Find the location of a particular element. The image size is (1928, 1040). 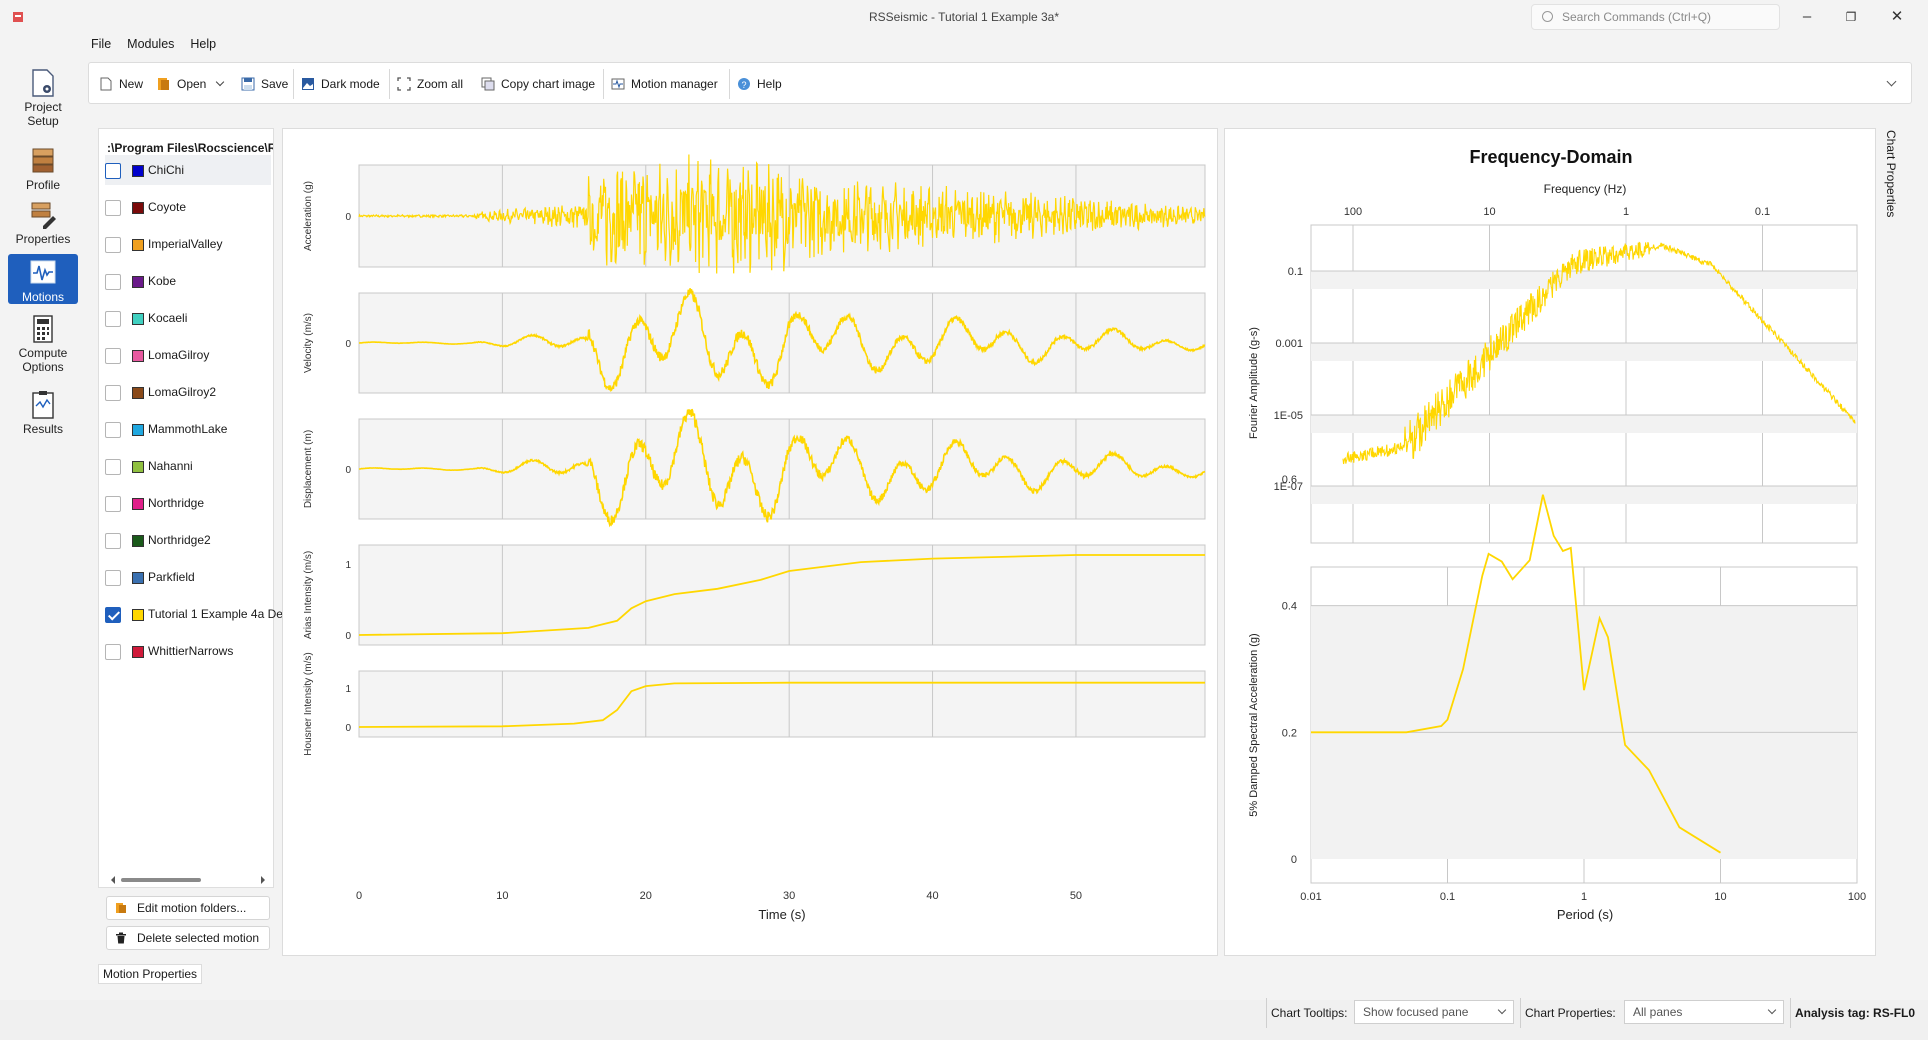

motion-item: MammothLake is located at coordinates (188, 429).